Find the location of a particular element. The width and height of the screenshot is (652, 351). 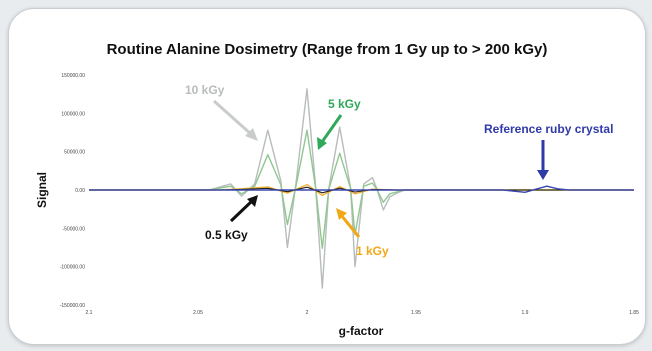

arrow-05kgy-head is located at coordinates (252, 201).